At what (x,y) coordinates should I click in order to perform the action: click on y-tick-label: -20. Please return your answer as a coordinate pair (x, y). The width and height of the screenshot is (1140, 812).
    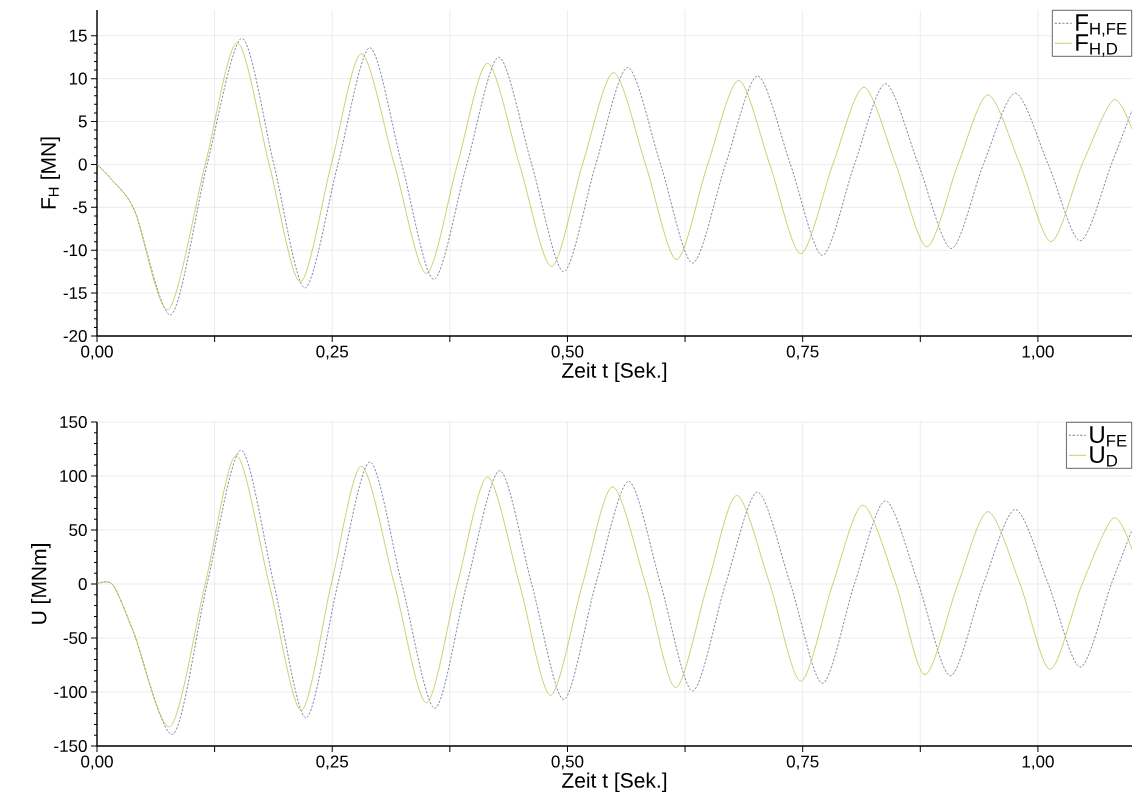
    Looking at the image, I should click on (75, 336).